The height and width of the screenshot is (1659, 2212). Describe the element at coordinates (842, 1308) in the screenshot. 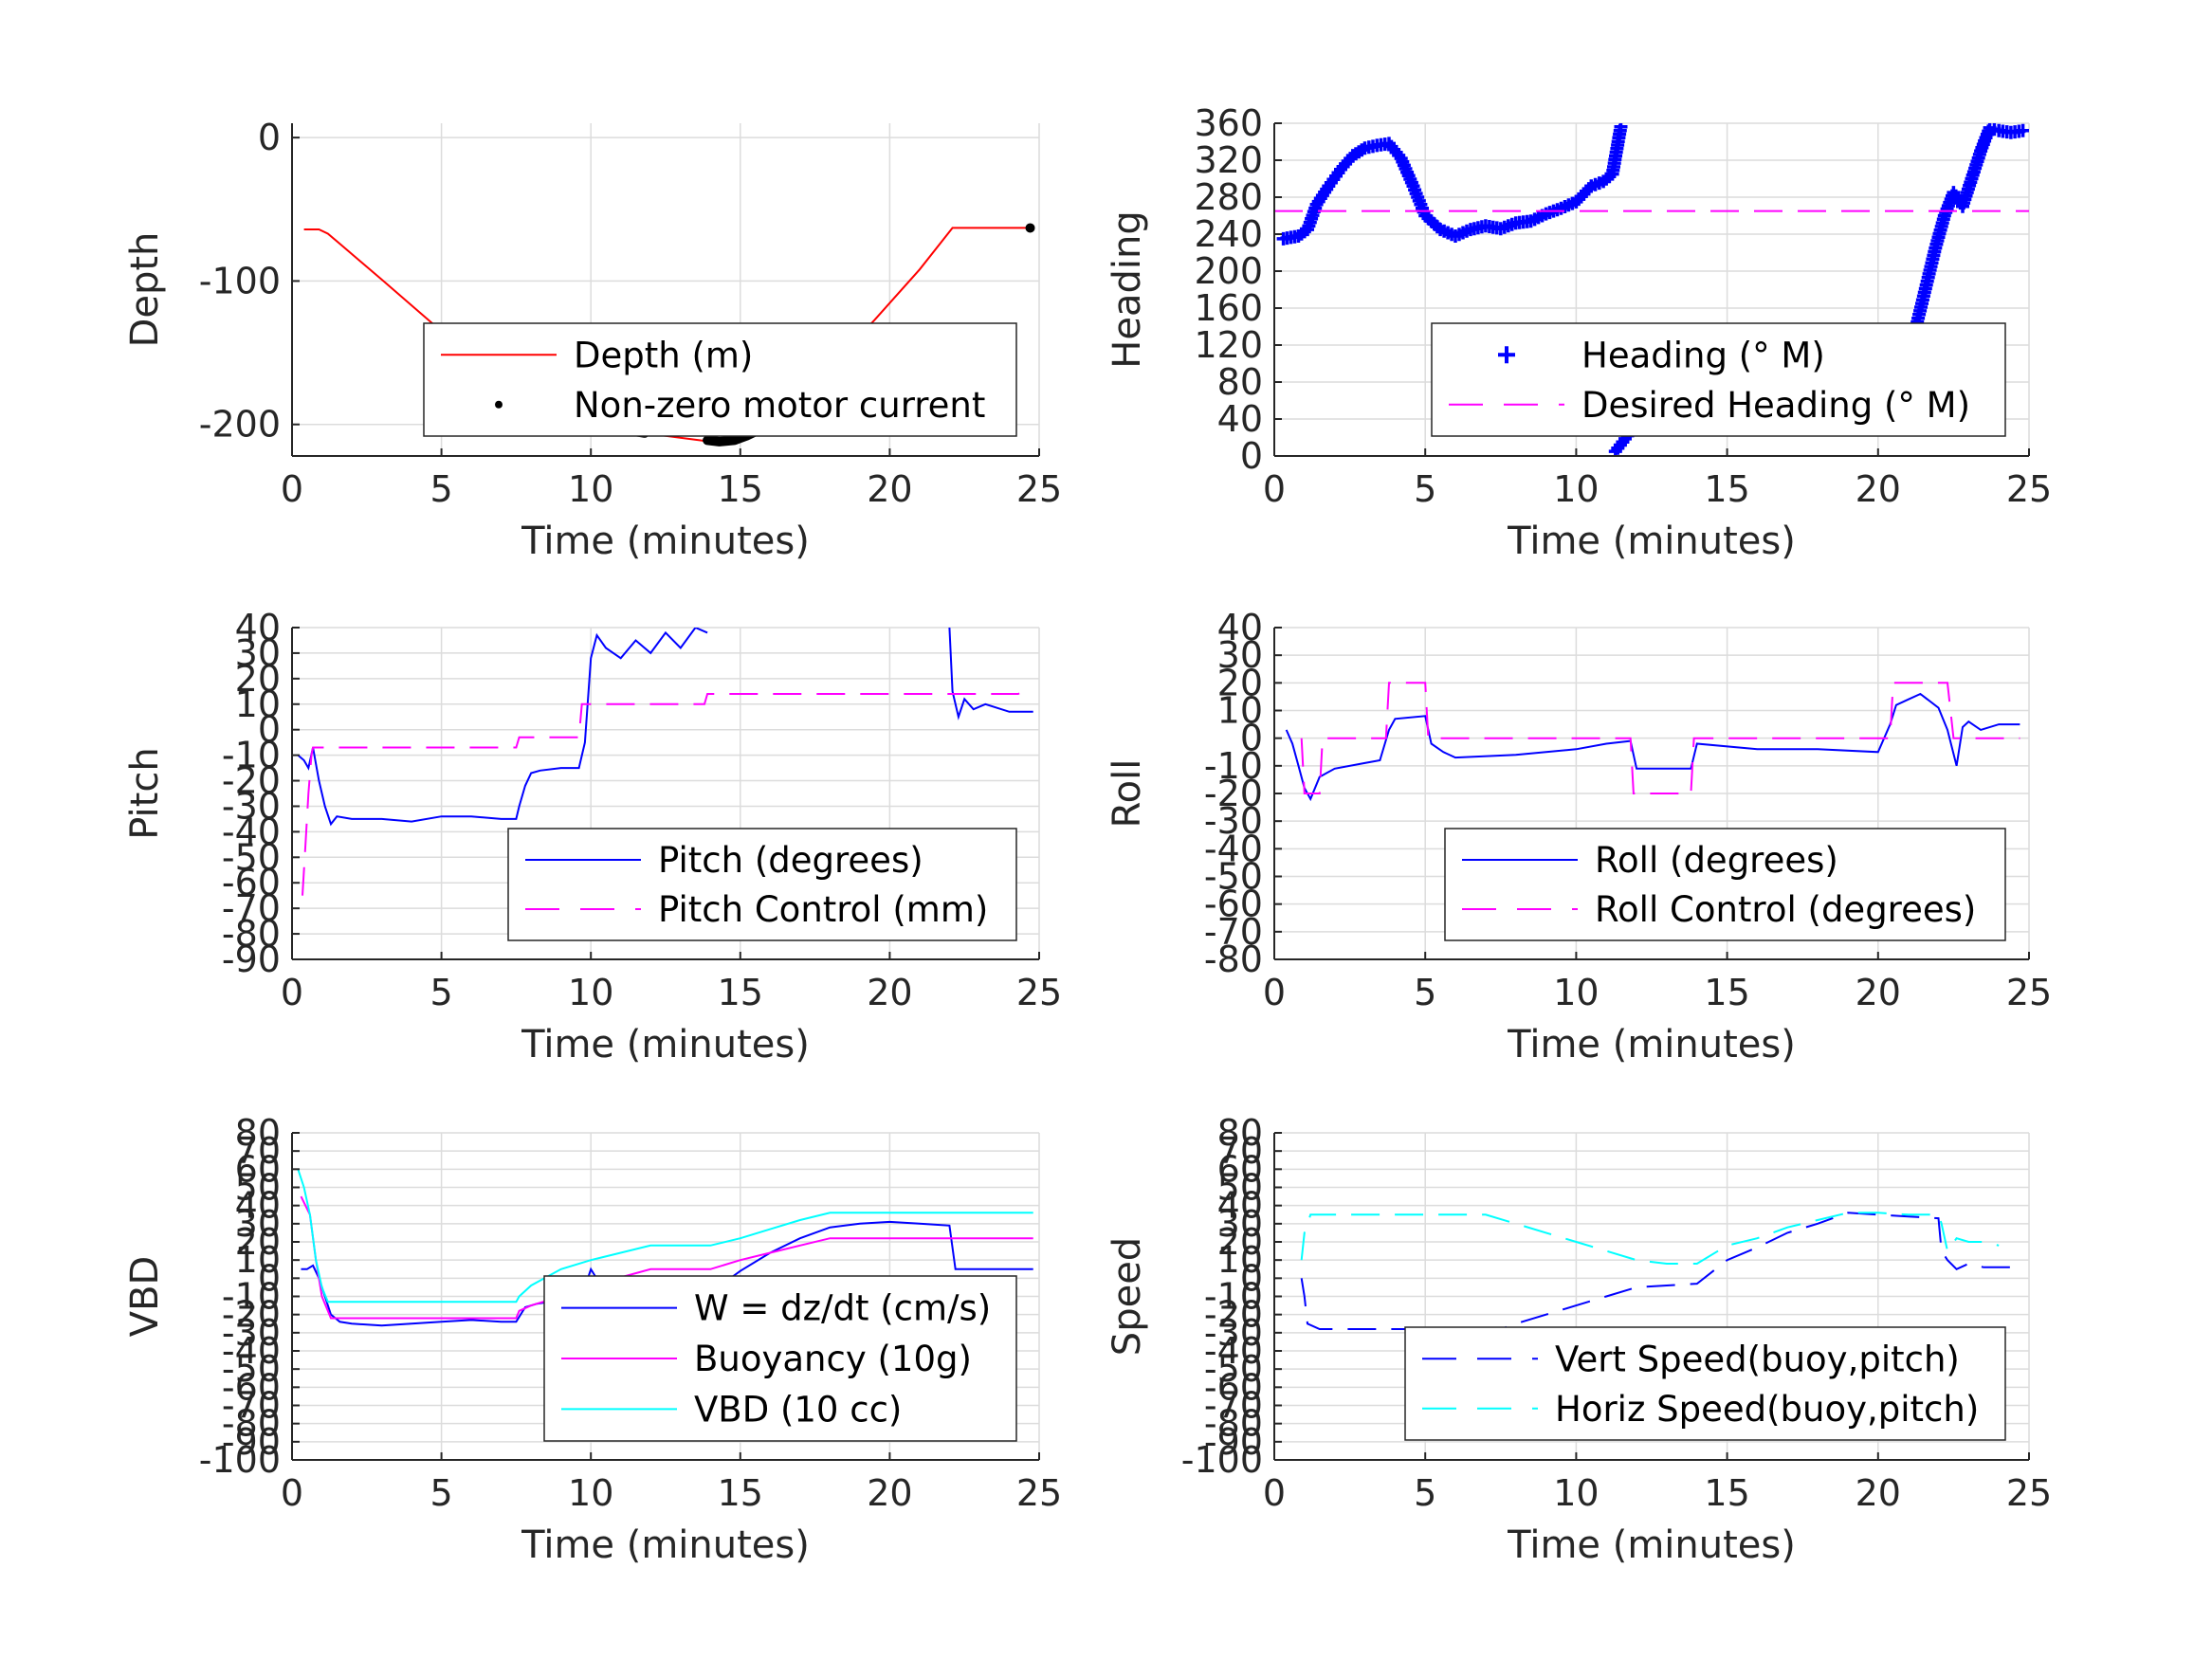

I see `legend-label: W = dz/dt (cm/s)` at that location.